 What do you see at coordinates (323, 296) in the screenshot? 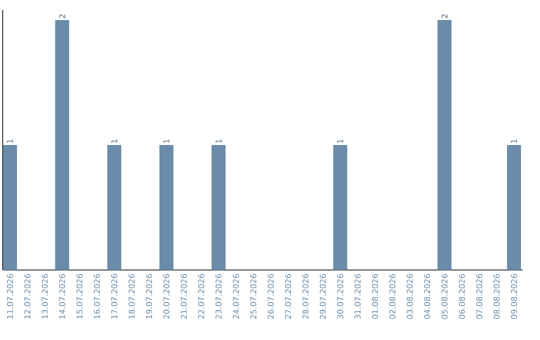
I see `x-tick-label: 29.07.2026` at bounding box center [323, 296].